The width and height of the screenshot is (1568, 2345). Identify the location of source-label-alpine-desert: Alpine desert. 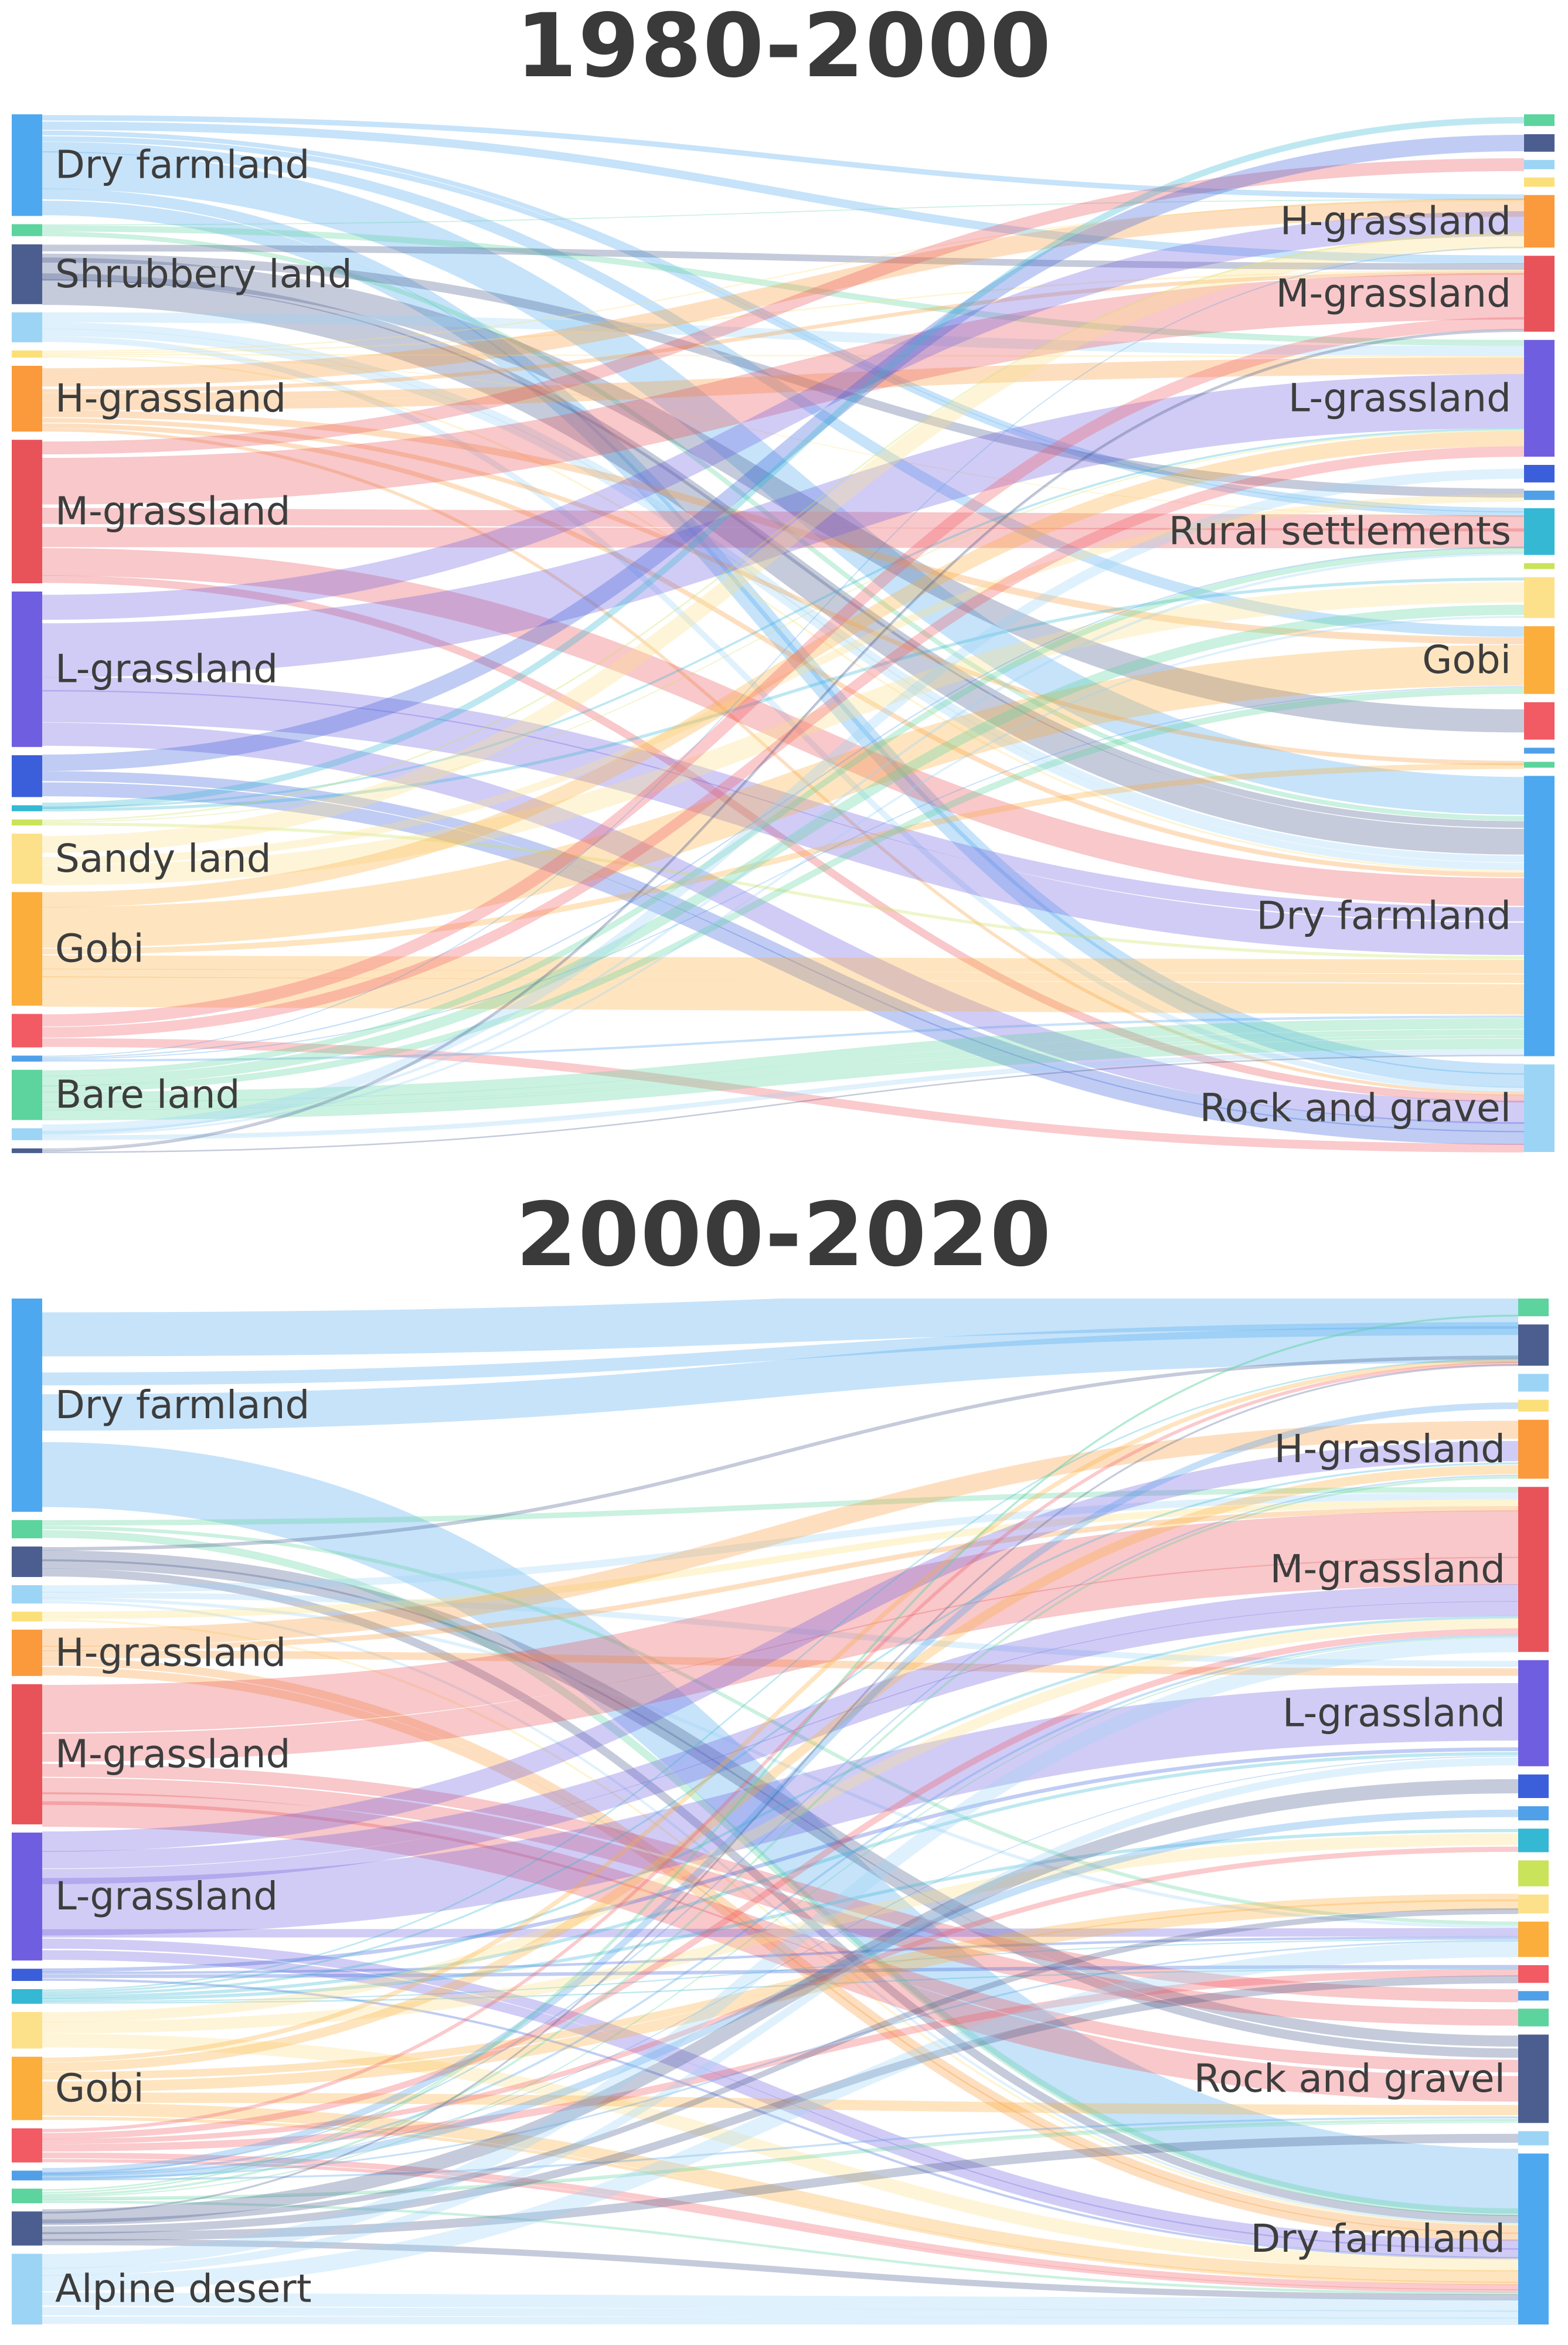
(183, 2289).